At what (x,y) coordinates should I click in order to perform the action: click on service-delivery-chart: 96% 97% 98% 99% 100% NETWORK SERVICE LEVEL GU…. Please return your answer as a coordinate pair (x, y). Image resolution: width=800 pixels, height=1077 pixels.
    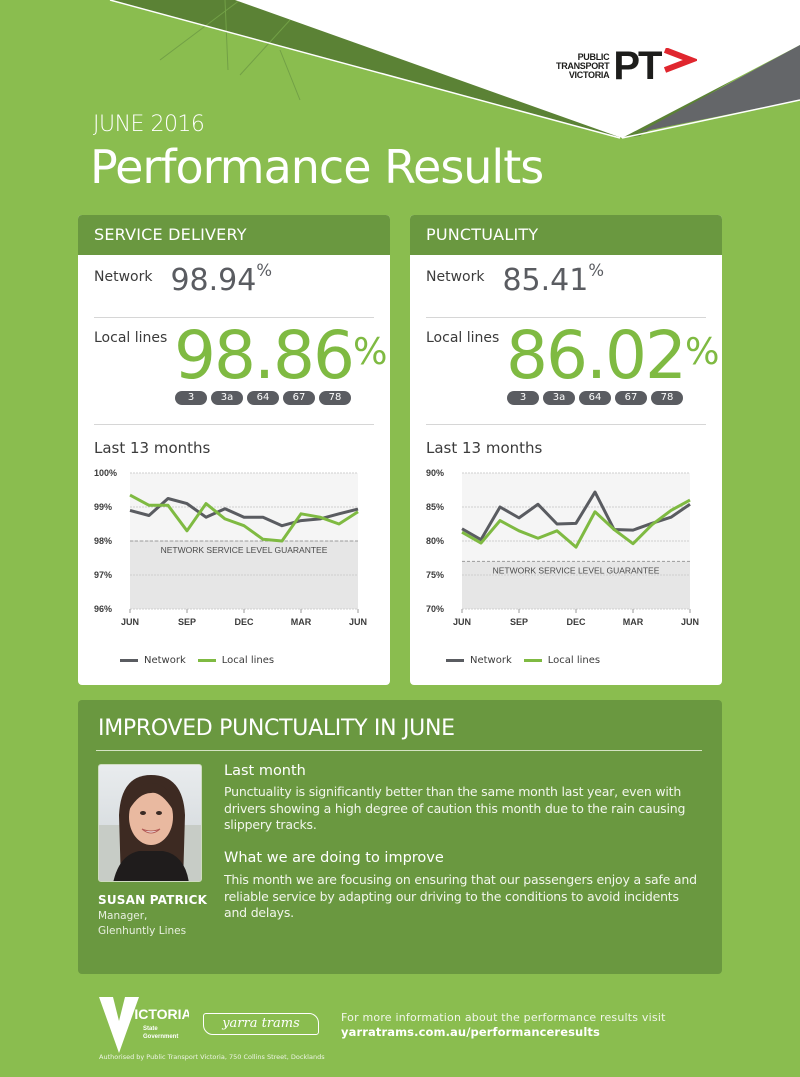
    Looking at the image, I should click on (230, 547).